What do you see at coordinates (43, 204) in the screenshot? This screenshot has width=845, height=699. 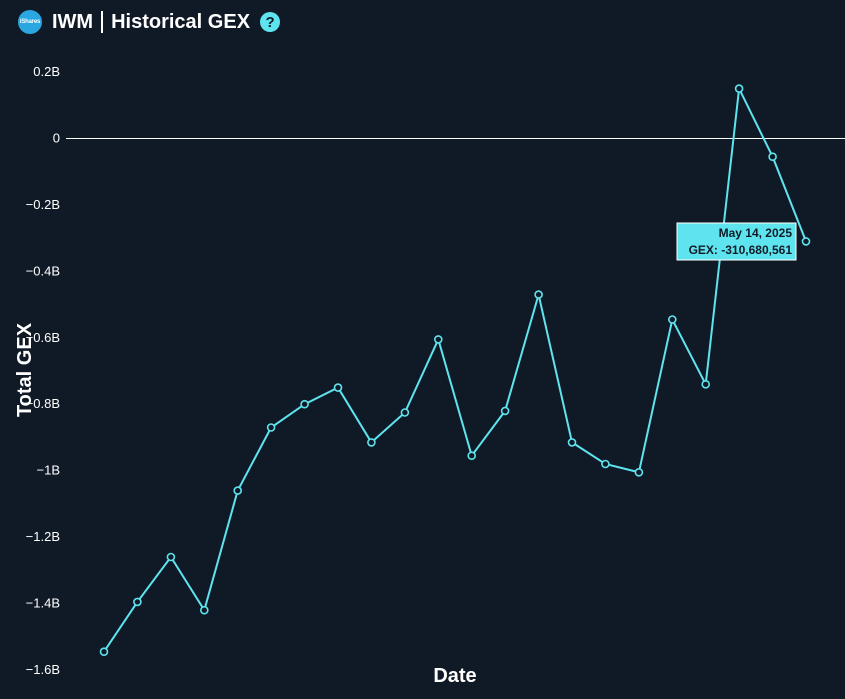 I see `y-tick-label: −0.2B` at bounding box center [43, 204].